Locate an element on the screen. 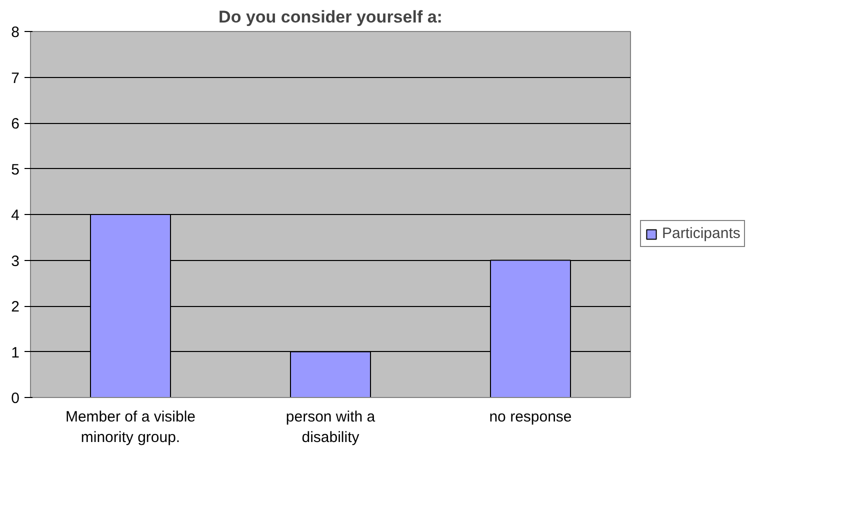 This screenshot has height=518, width=862. y-tick-label: 1 is located at coordinates (15, 353).